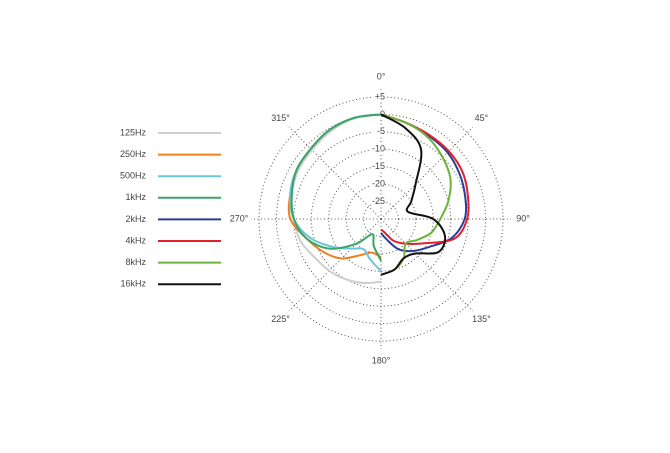 The image size is (670, 453). What do you see at coordinates (135, 197) in the screenshot?
I see `legend-label: 1kHz` at bounding box center [135, 197].